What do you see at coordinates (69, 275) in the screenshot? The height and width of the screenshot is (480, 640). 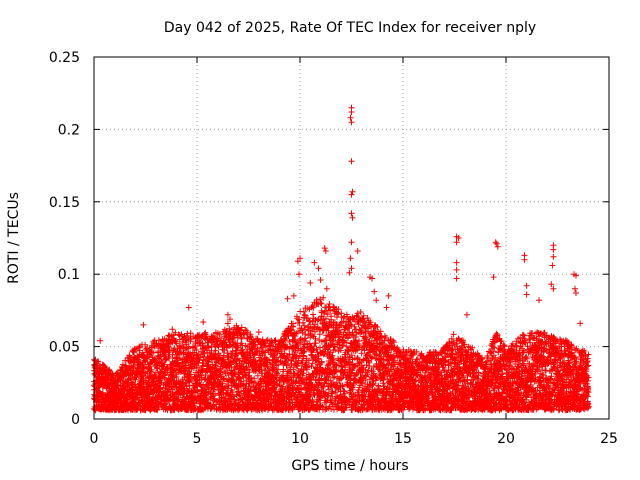 I see `y-tick-label: 0.1` at bounding box center [69, 275].